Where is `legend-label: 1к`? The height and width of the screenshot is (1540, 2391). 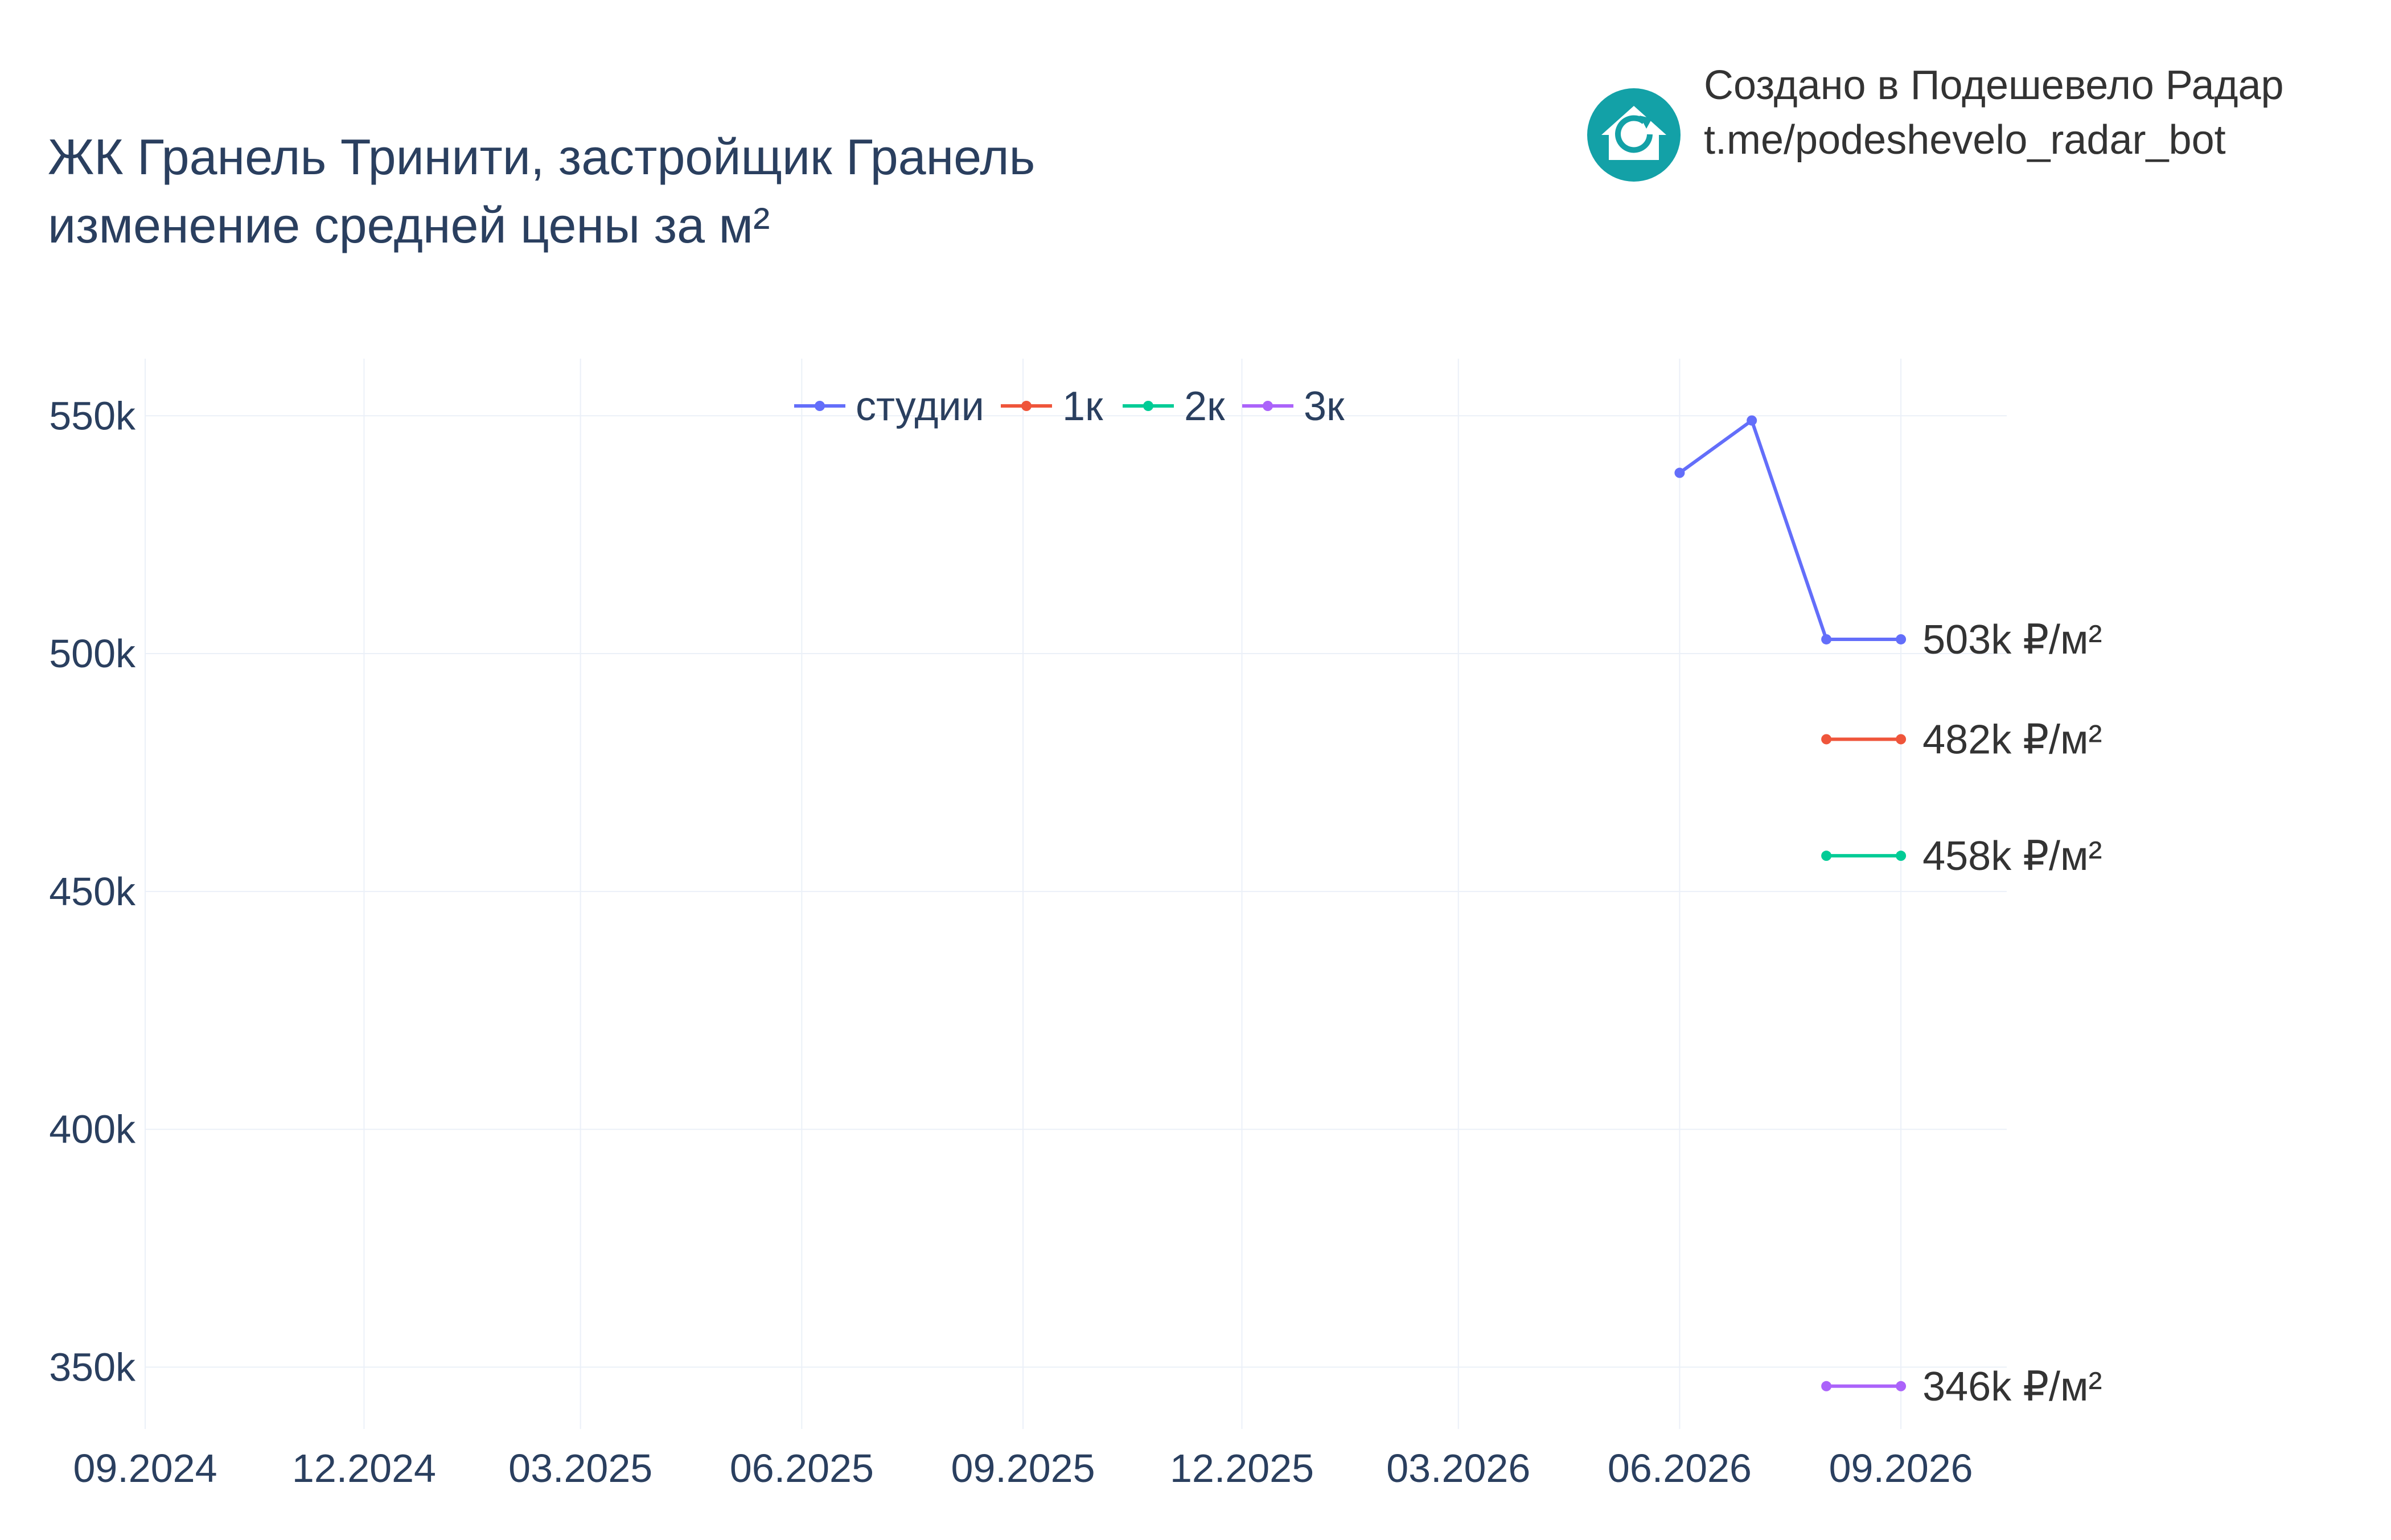 legend-label: 1к is located at coordinates (1082, 406).